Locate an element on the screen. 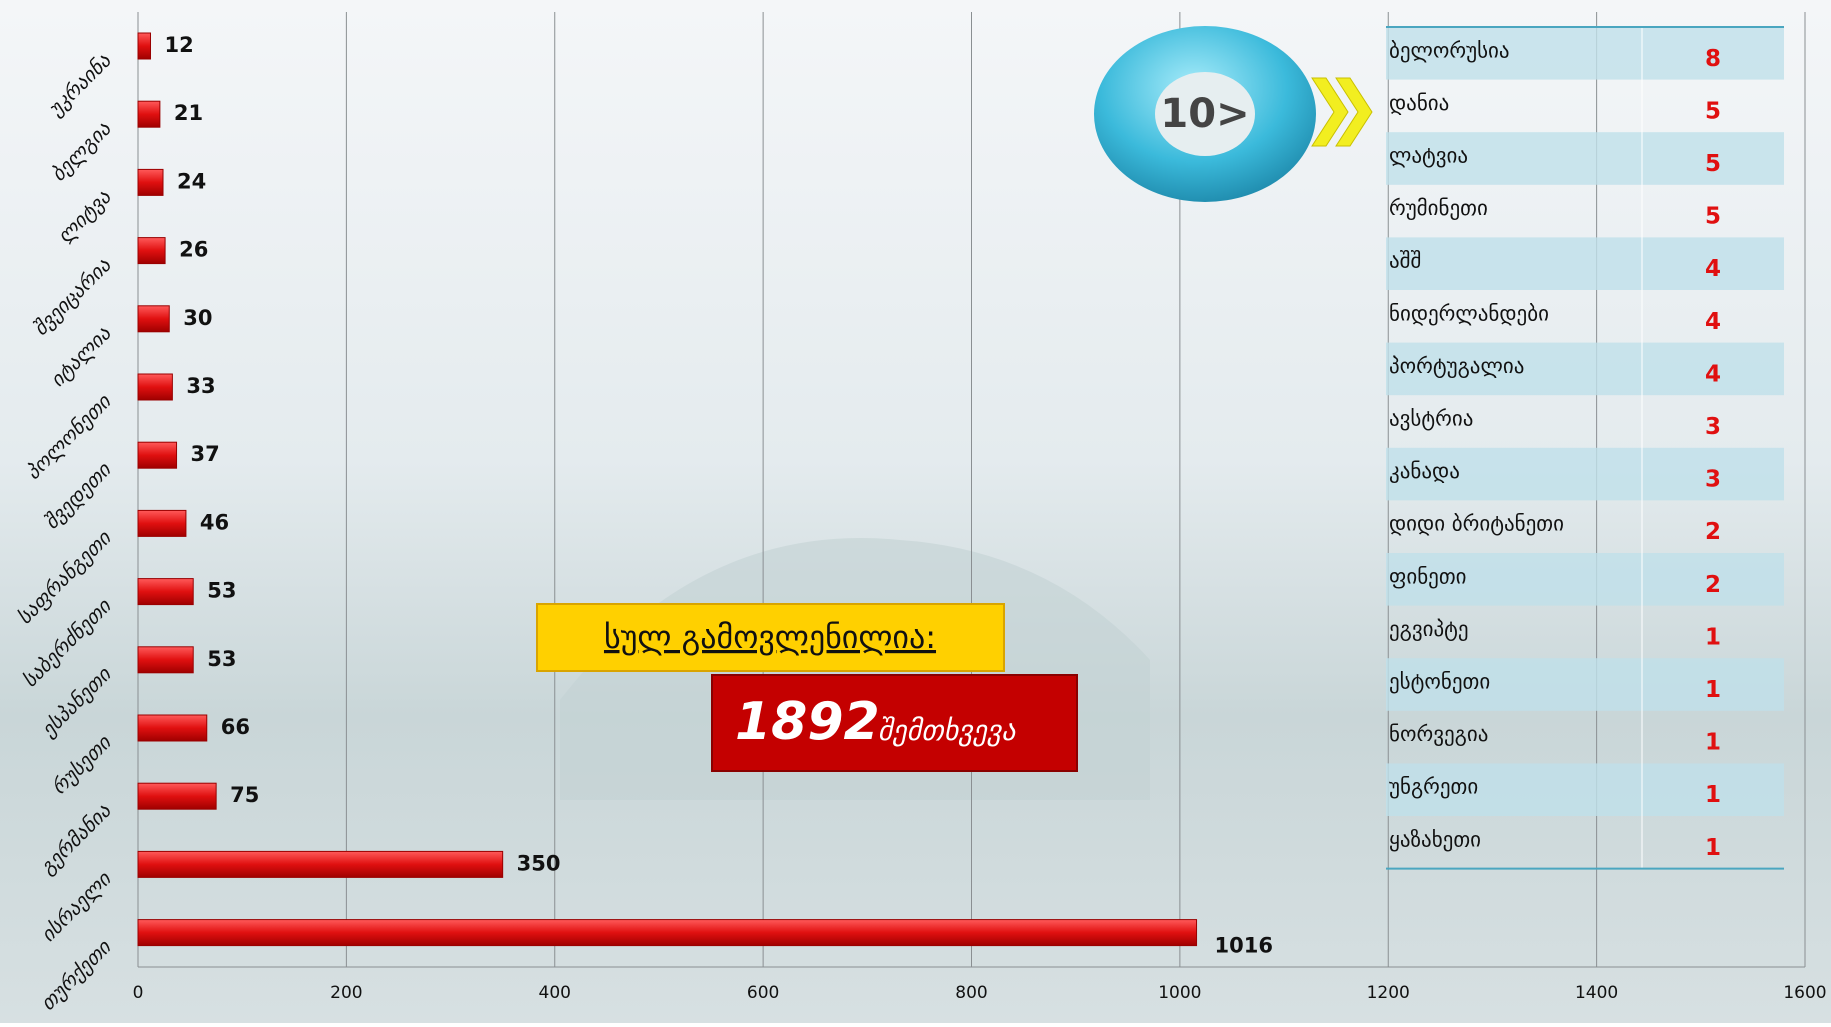  table-country: აშშ is located at coordinates (1405, 261).